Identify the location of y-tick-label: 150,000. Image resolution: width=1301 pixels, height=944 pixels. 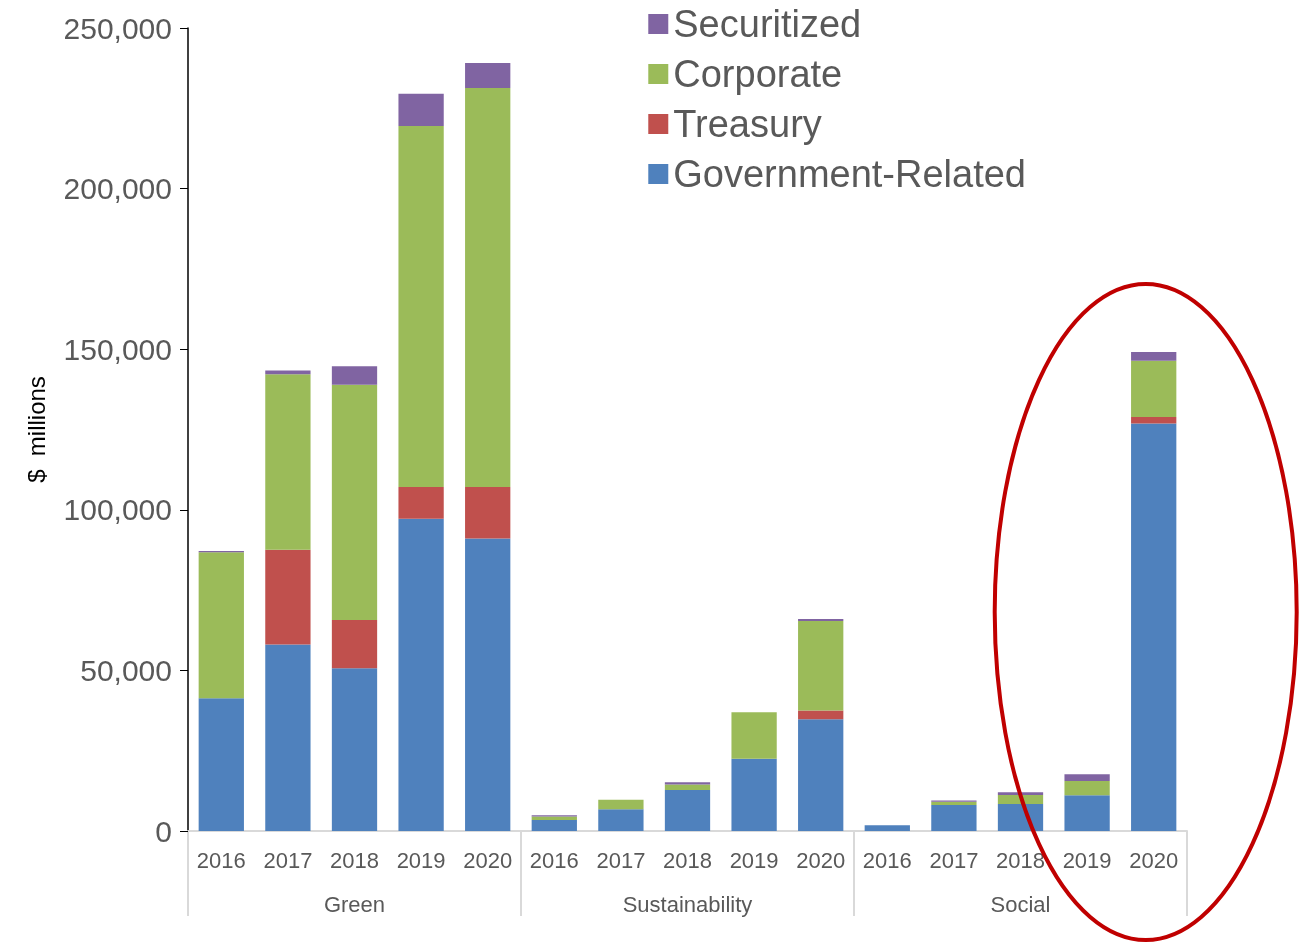
(117, 349).